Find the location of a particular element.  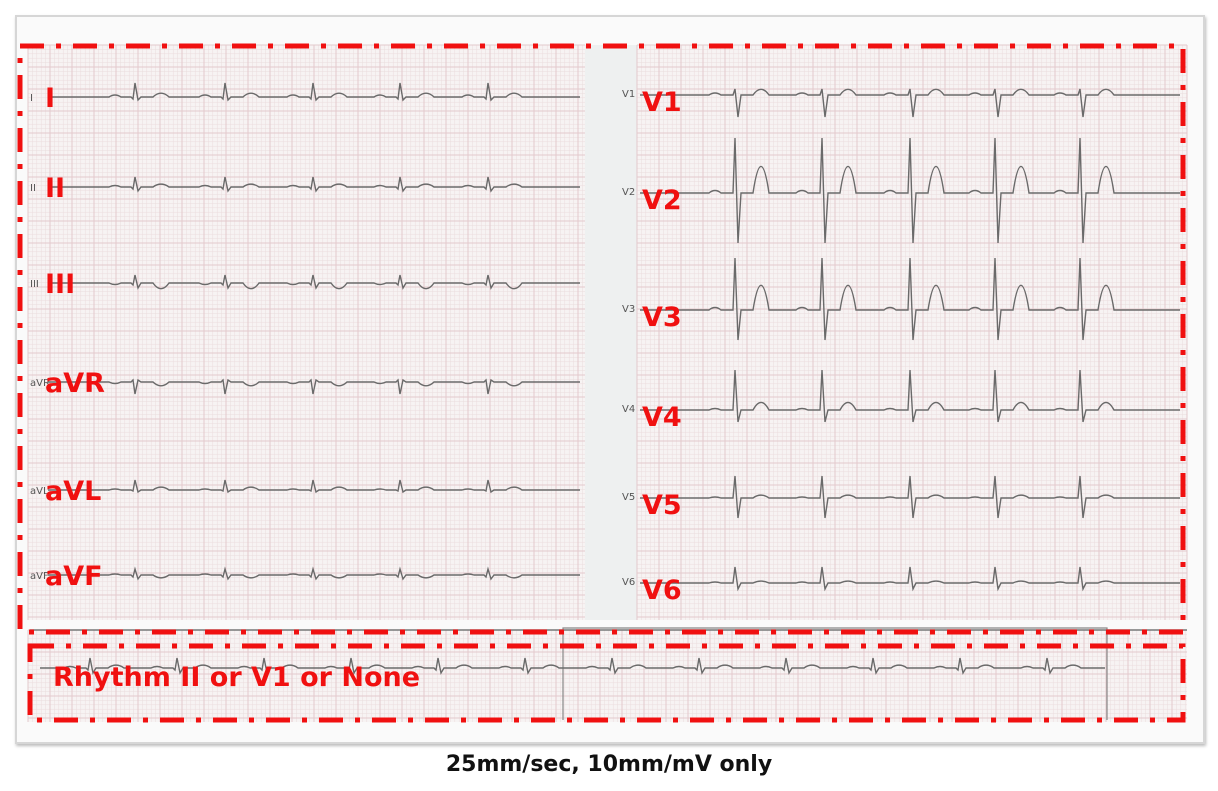

printed-lead-label: aVL is located at coordinates (39, 491).